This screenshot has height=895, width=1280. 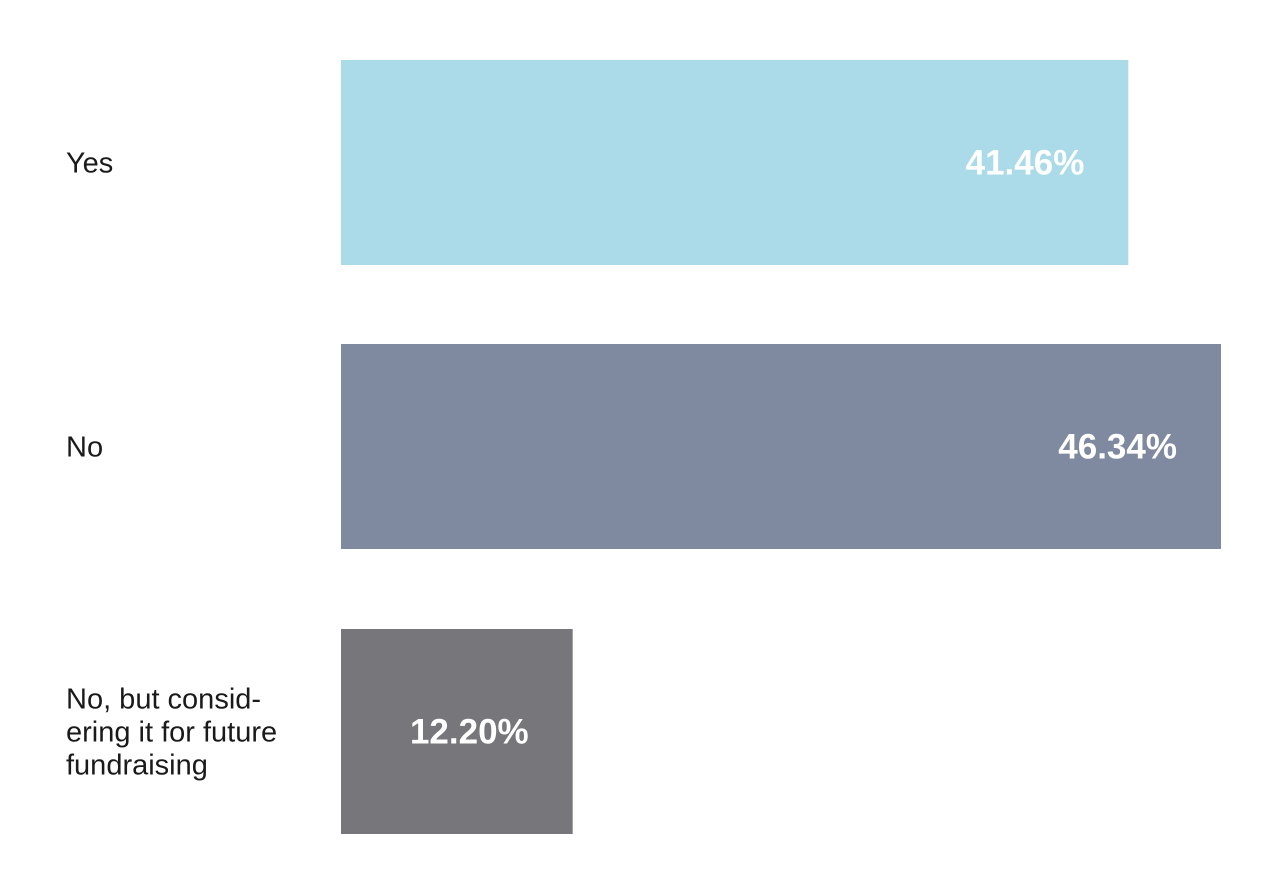 I want to click on category-label-line: fundraising, so click(x=137, y=766).